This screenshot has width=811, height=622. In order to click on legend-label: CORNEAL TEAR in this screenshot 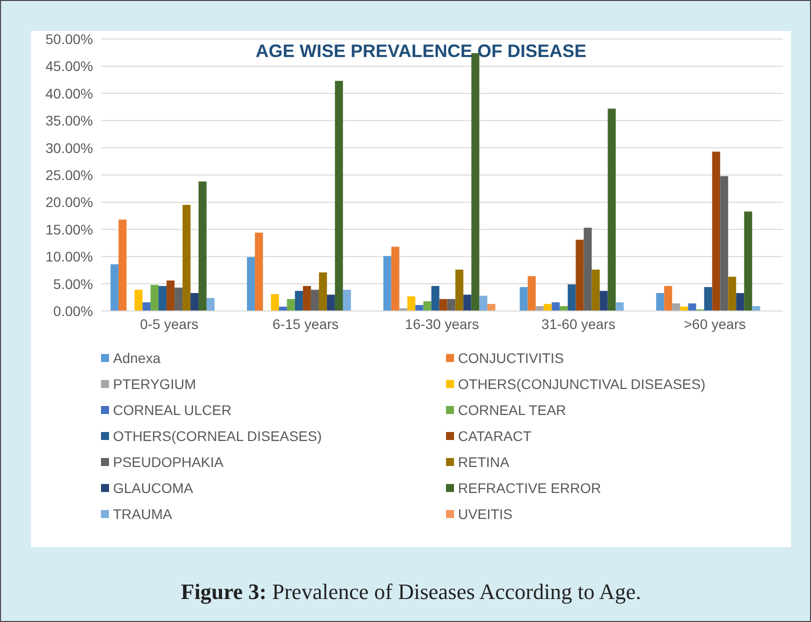, I will do `click(512, 410)`.